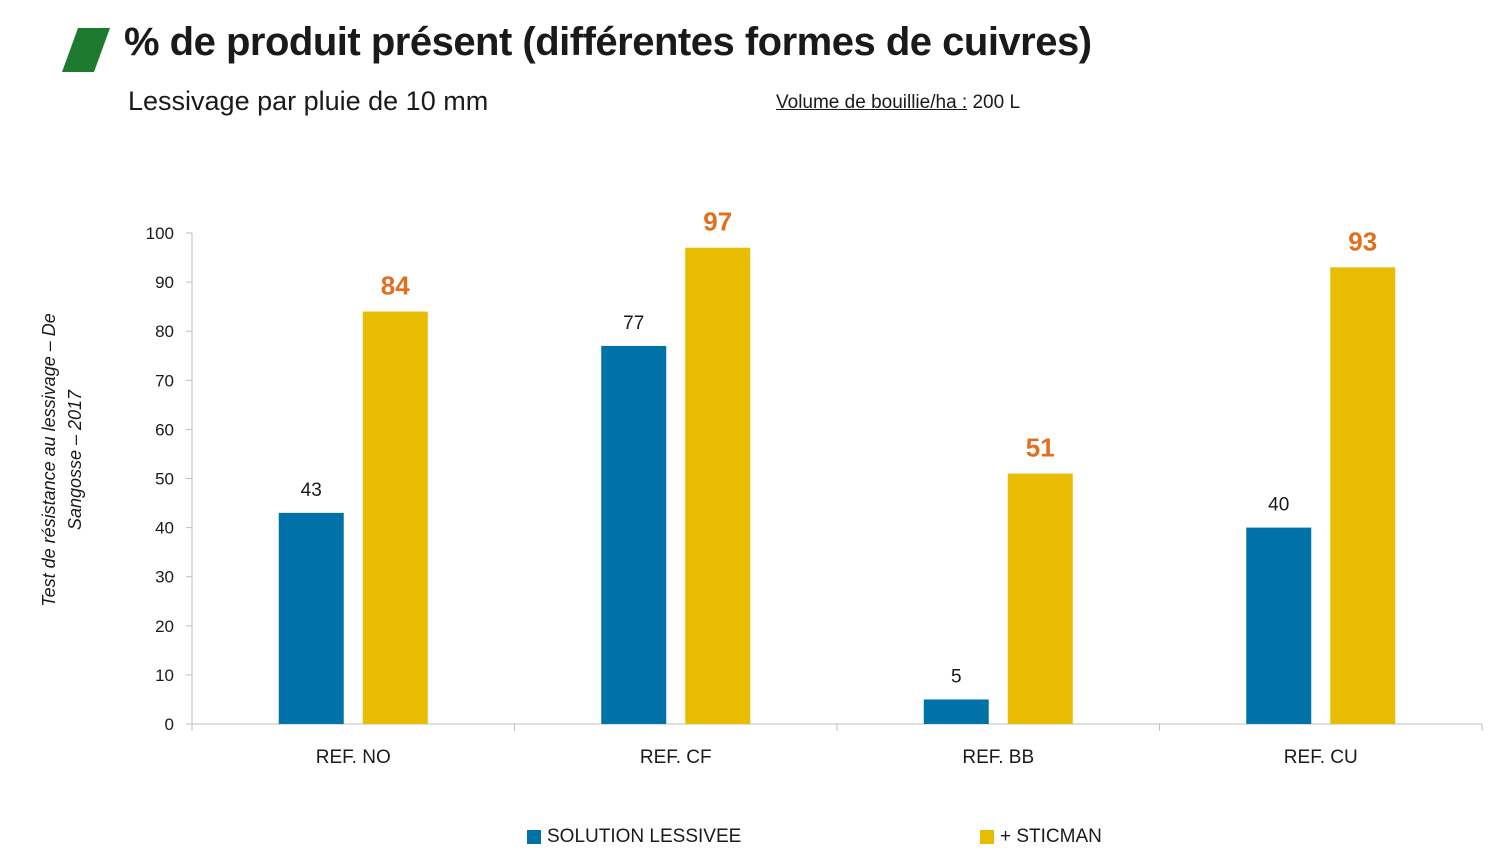  What do you see at coordinates (998, 757) in the screenshot?
I see `x-tick-label: REF. BB` at bounding box center [998, 757].